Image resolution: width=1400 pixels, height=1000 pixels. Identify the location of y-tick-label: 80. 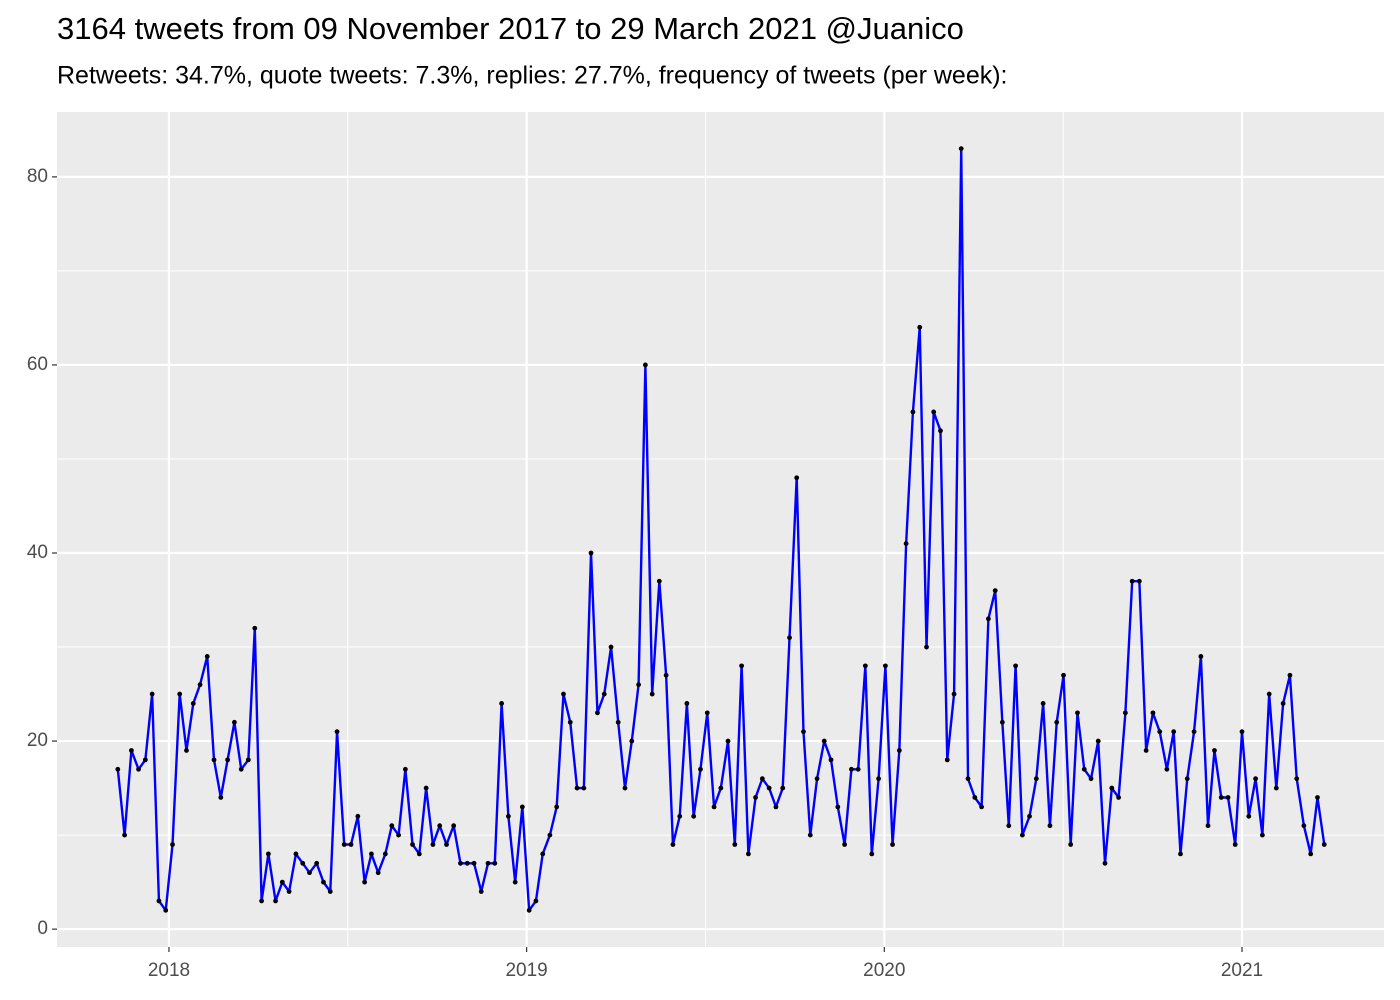
(37, 176).